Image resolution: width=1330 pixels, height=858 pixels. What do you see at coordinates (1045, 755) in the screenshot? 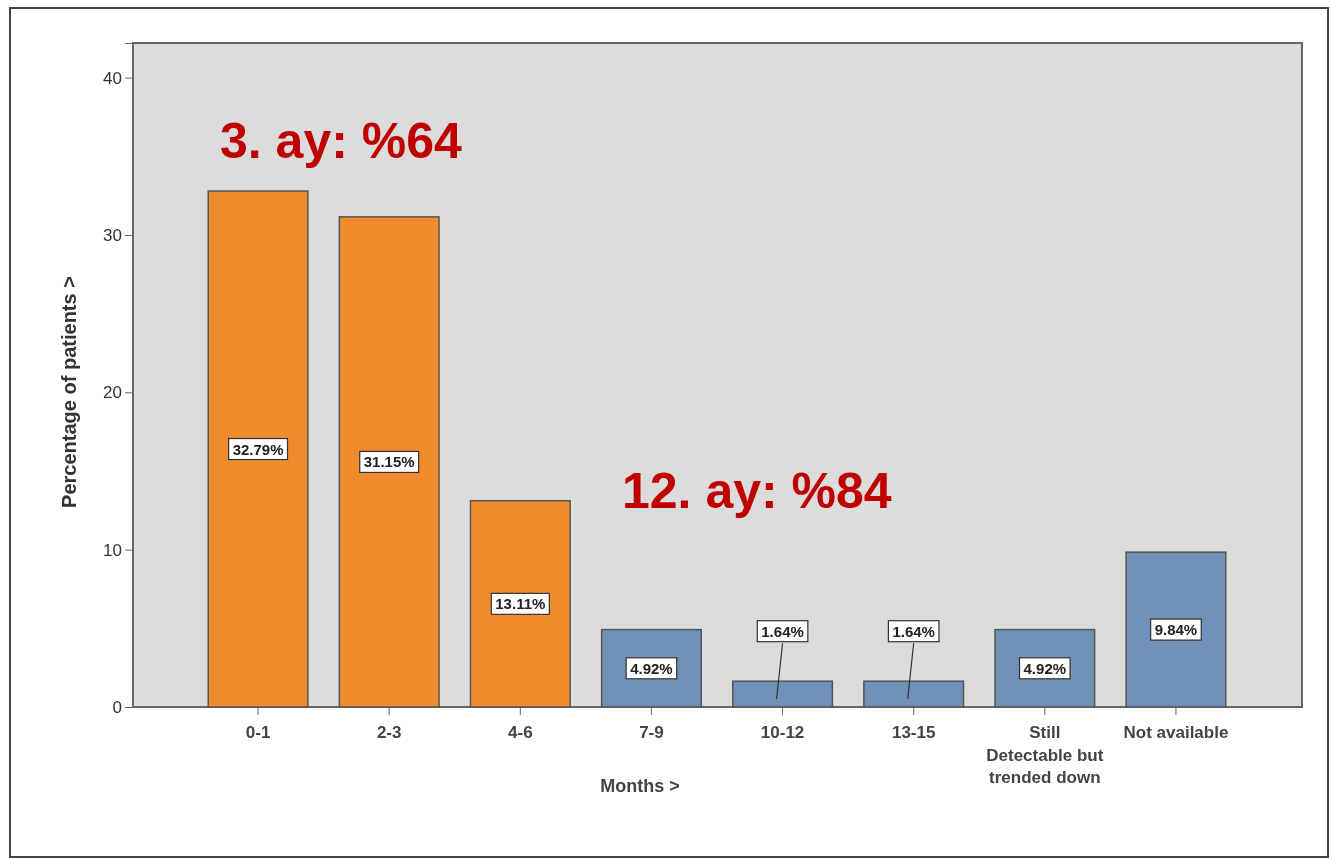
I see `x-tick-label: Still Detectable but trended down` at bounding box center [1045, 755].